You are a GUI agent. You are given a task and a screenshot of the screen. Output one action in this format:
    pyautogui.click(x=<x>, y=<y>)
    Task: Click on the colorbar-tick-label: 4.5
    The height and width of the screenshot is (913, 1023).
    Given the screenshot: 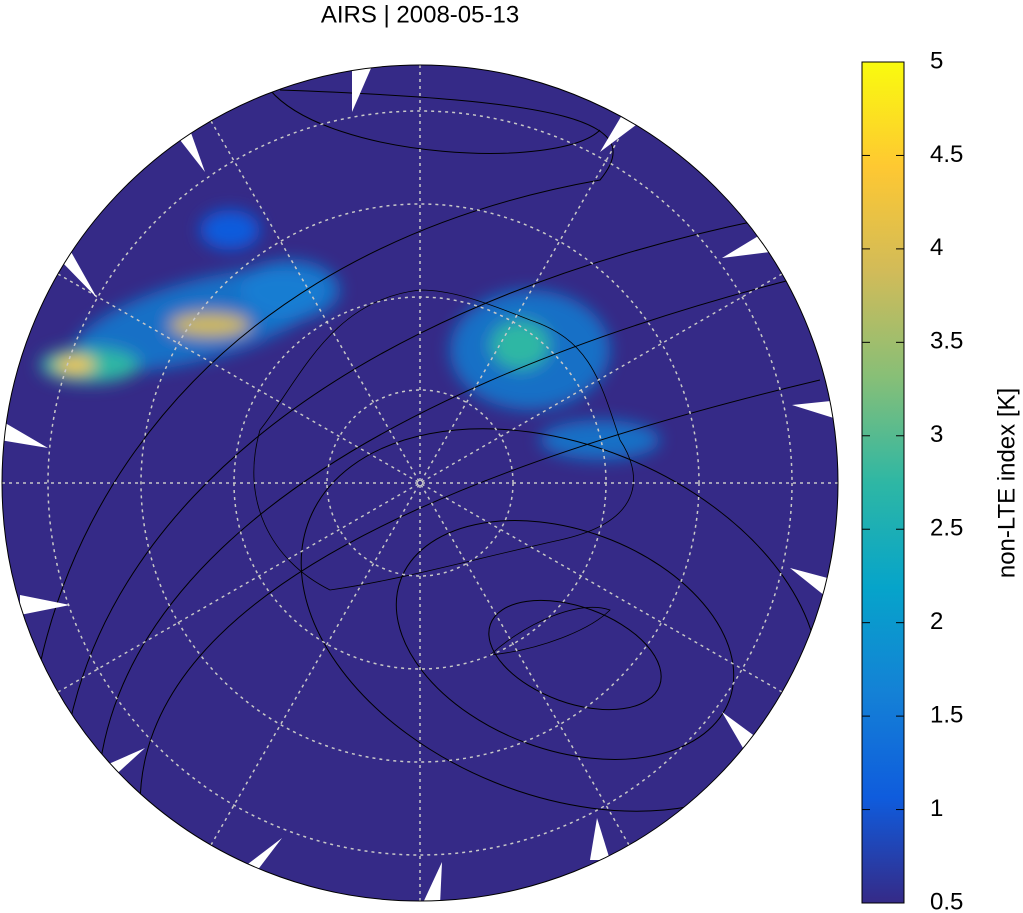 What is the action you would take?
    pyautogui.click(x=946, y=154)
    